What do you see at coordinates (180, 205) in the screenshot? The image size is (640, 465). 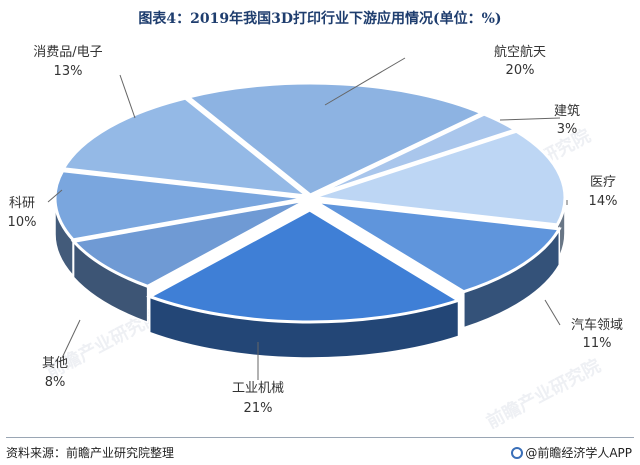 I see `pie-slice-科研` at bounding box center [180, 205].